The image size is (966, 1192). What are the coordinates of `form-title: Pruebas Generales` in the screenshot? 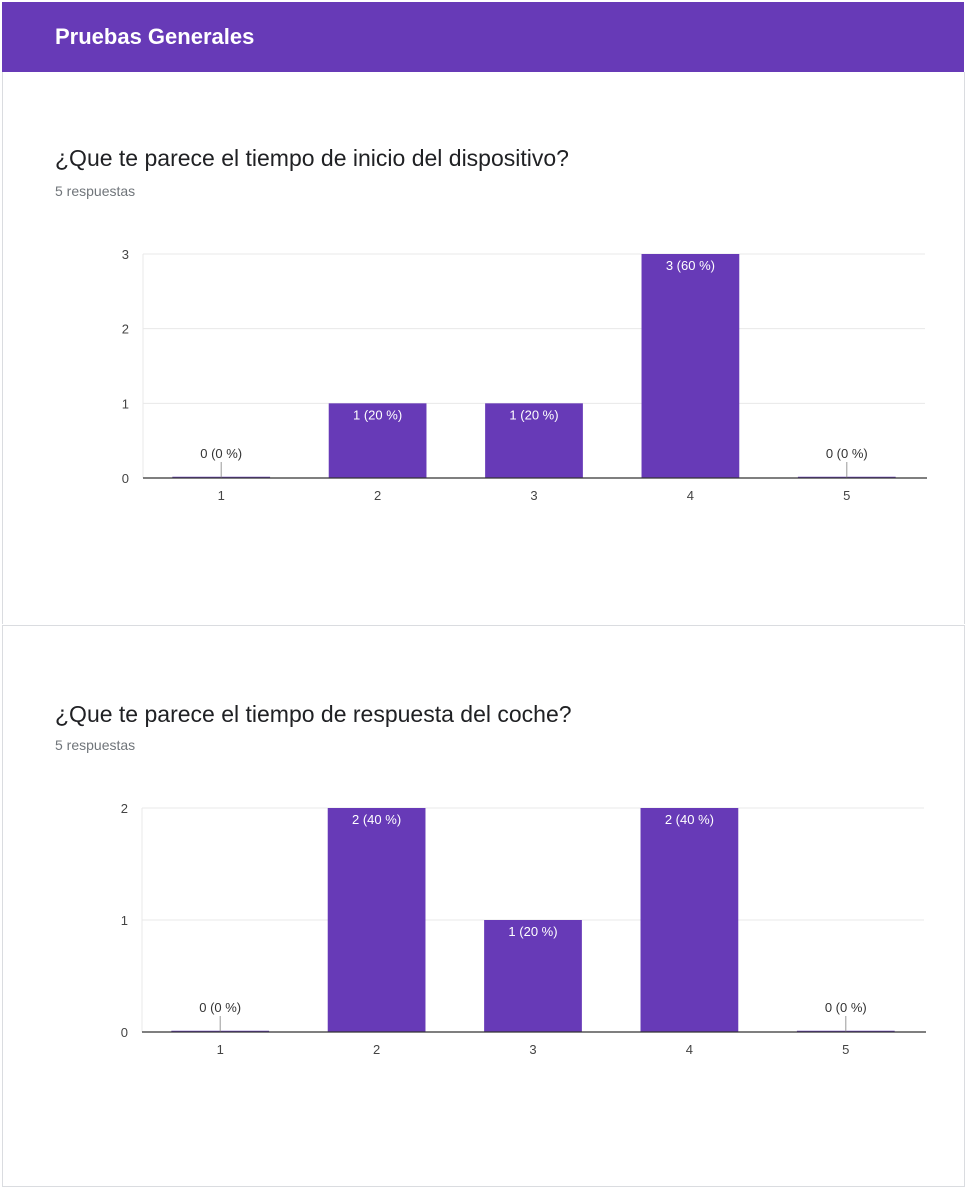 It's located at (155, 36).